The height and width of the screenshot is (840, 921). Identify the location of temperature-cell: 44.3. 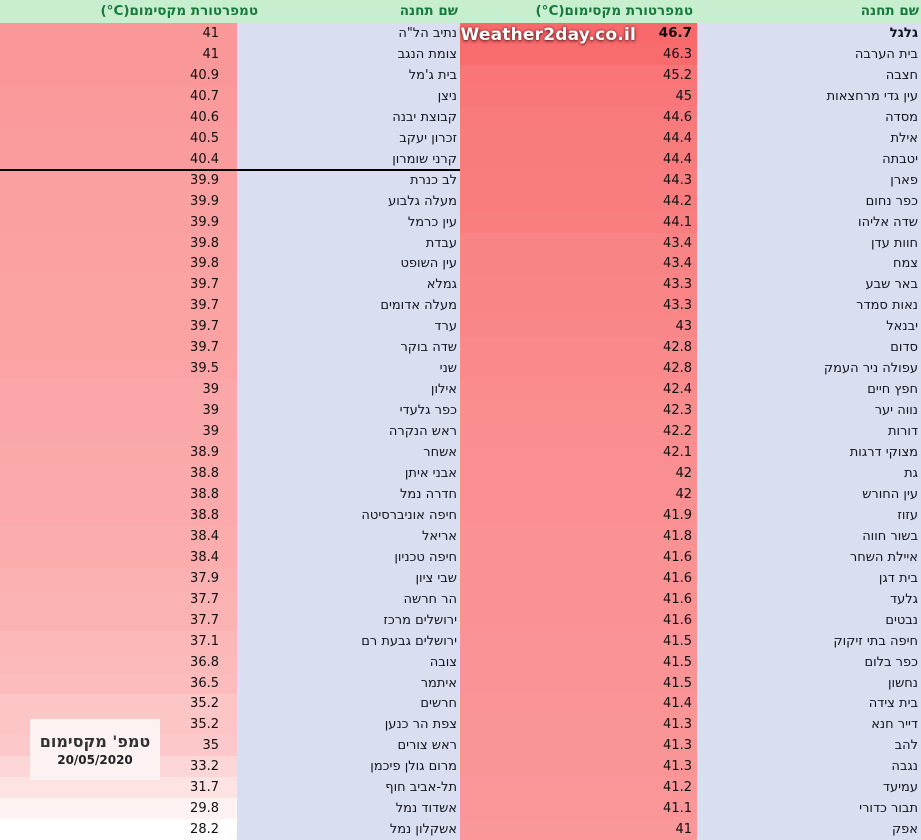
(578, 180).